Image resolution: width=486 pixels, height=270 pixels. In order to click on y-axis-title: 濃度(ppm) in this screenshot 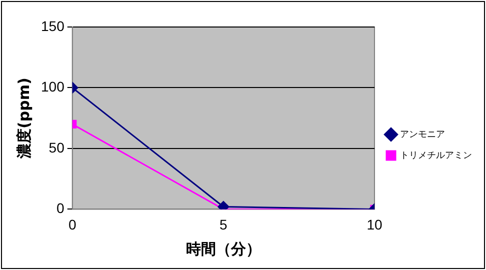, I will do `click(23, 119)`.